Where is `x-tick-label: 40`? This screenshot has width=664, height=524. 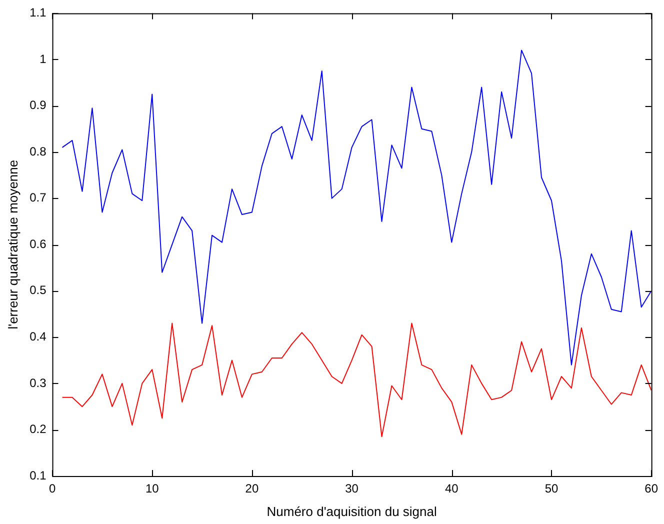 x-tick-label: 40 is located at coordinates (451, 489).